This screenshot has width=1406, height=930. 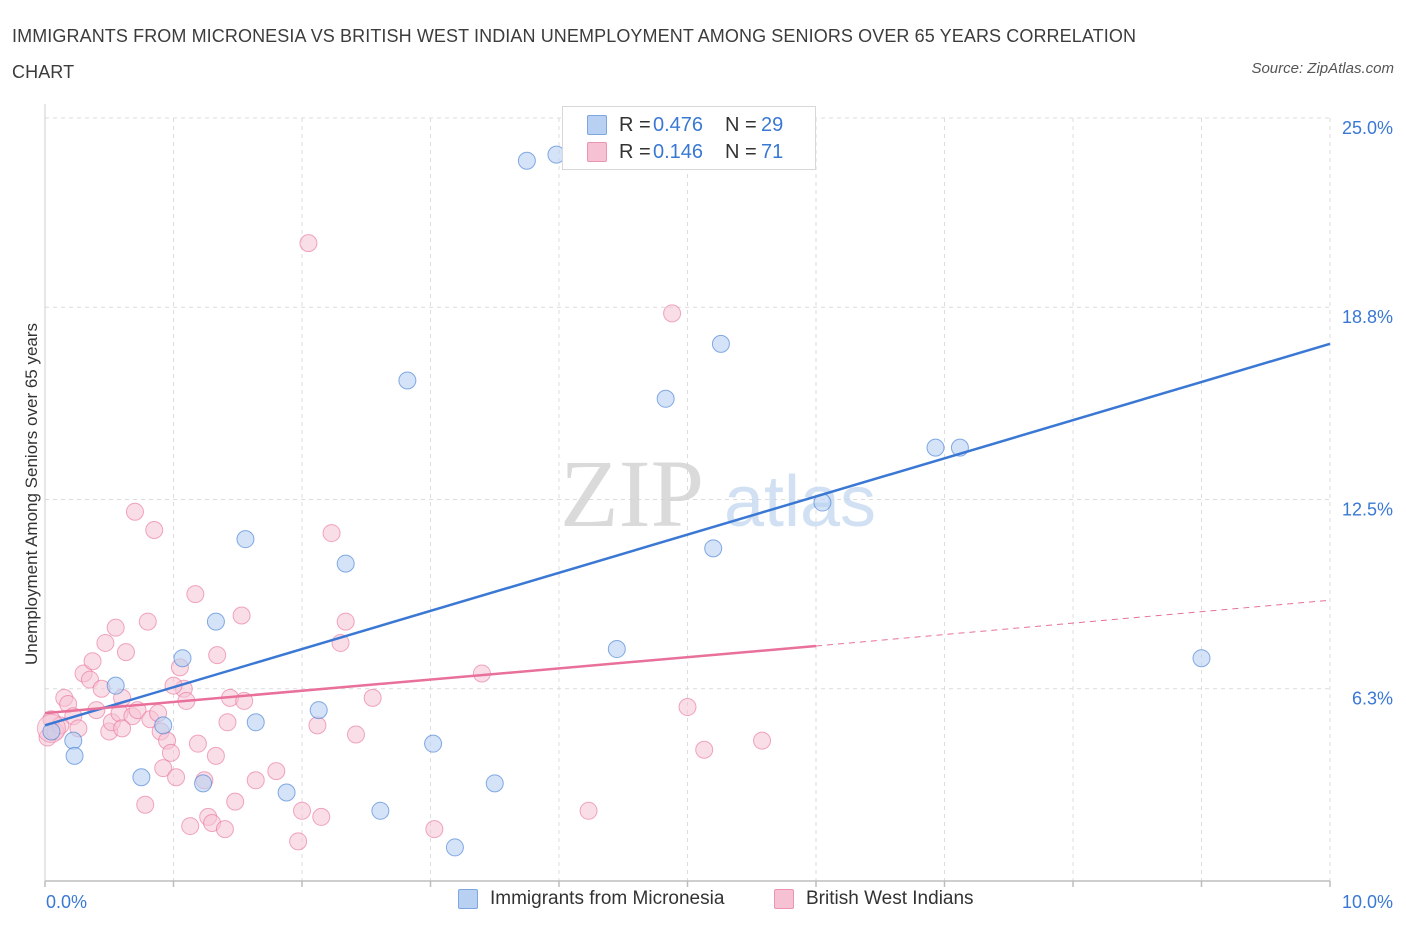 What do you see at coordinates (31, 494) in the screenshot?
I see `y-axis-label: Unemployment Among Seniors over 65 years` at bounding box center [31, 494].